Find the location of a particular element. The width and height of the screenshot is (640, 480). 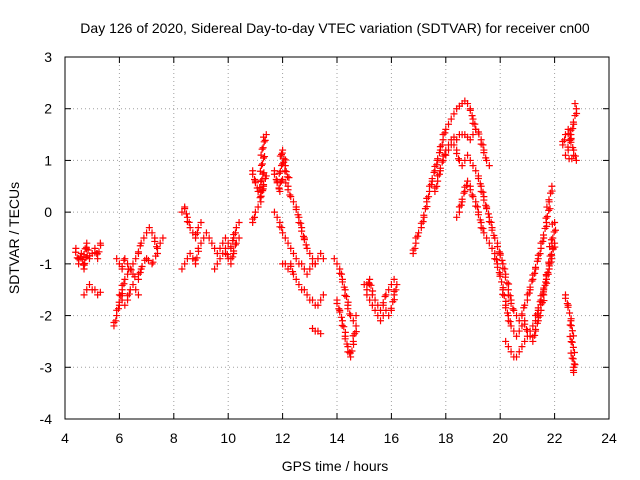

x-tick-label: 16 is located at coordinates (392, 438).